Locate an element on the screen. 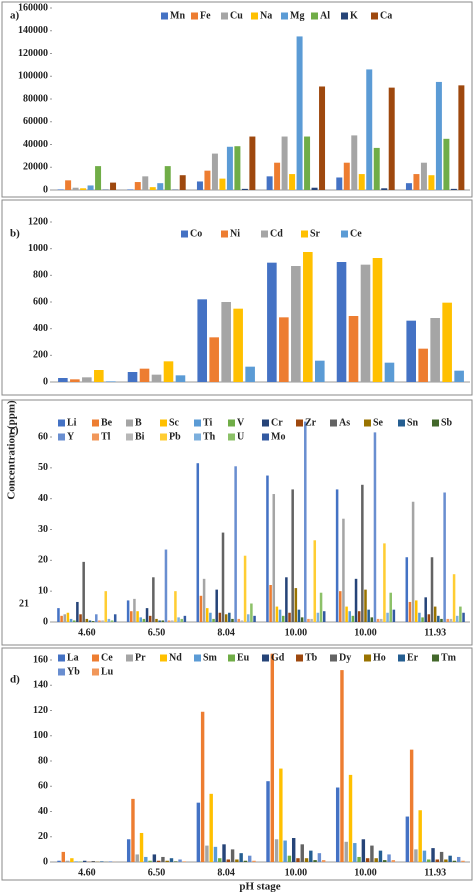  annotation: 21 is located at coordinates (24, 603).